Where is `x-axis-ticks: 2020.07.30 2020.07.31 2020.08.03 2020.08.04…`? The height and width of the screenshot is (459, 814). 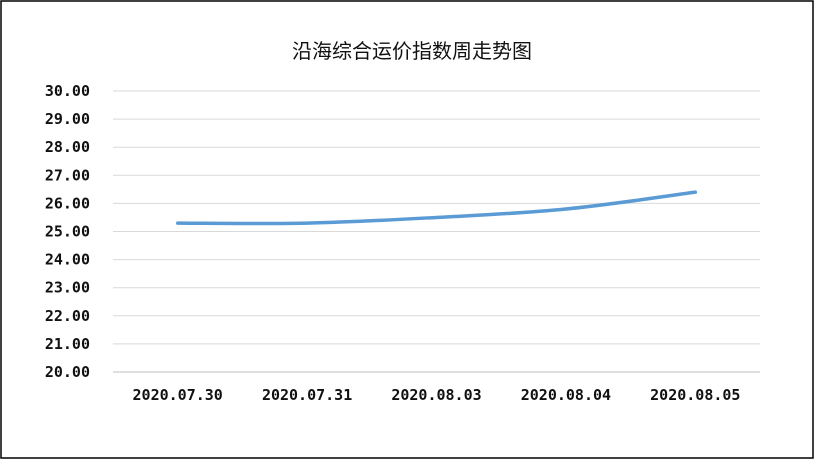 x-axis-ticks: 2020.07.30 2020.07.31 2020.08.03 2020.08.04… is located at coordinates (437, 395).